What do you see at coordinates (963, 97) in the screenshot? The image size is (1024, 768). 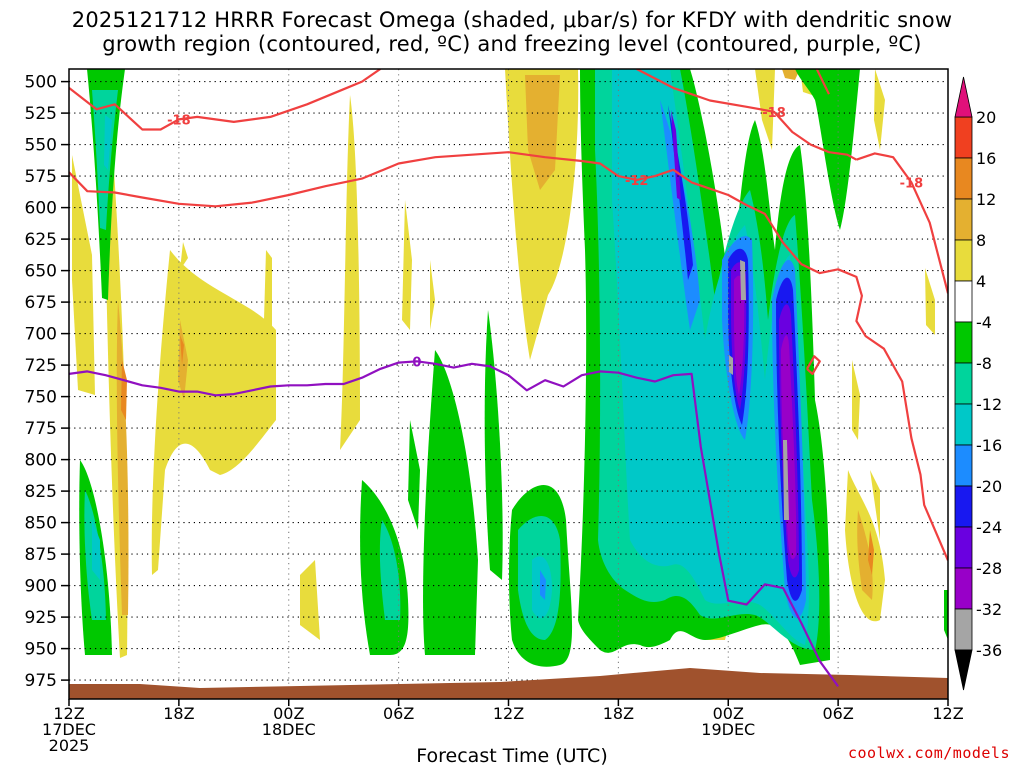 I see `colorbar-top-arrow` at bounding box center [963, 97].